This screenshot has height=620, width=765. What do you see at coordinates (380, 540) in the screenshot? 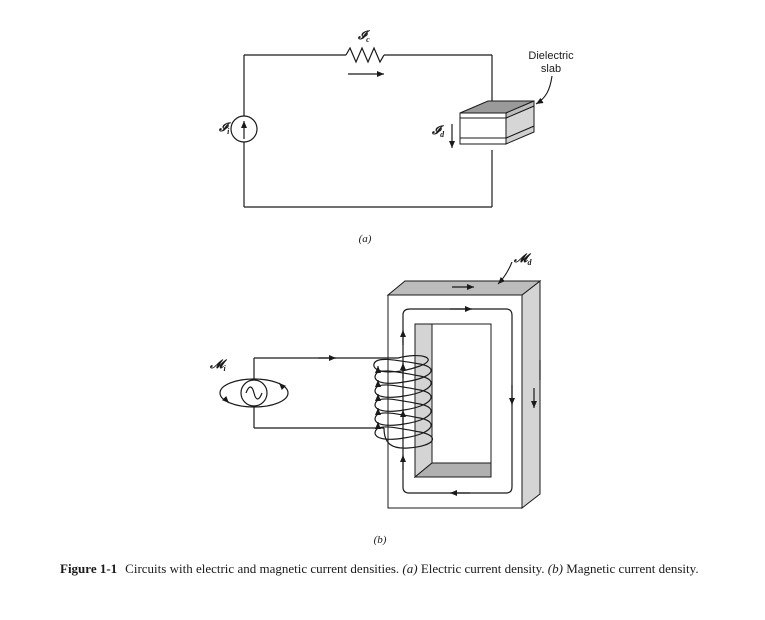
I see `part-b-label: (b)` at bounding box center [380, 540].